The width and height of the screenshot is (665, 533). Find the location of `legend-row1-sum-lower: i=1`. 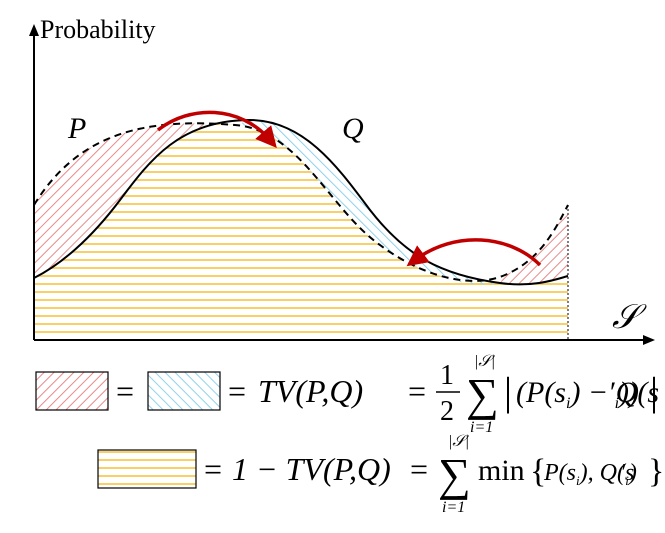

legend-row1-sum-lower: i=1 is located at coordinates (481, 427).